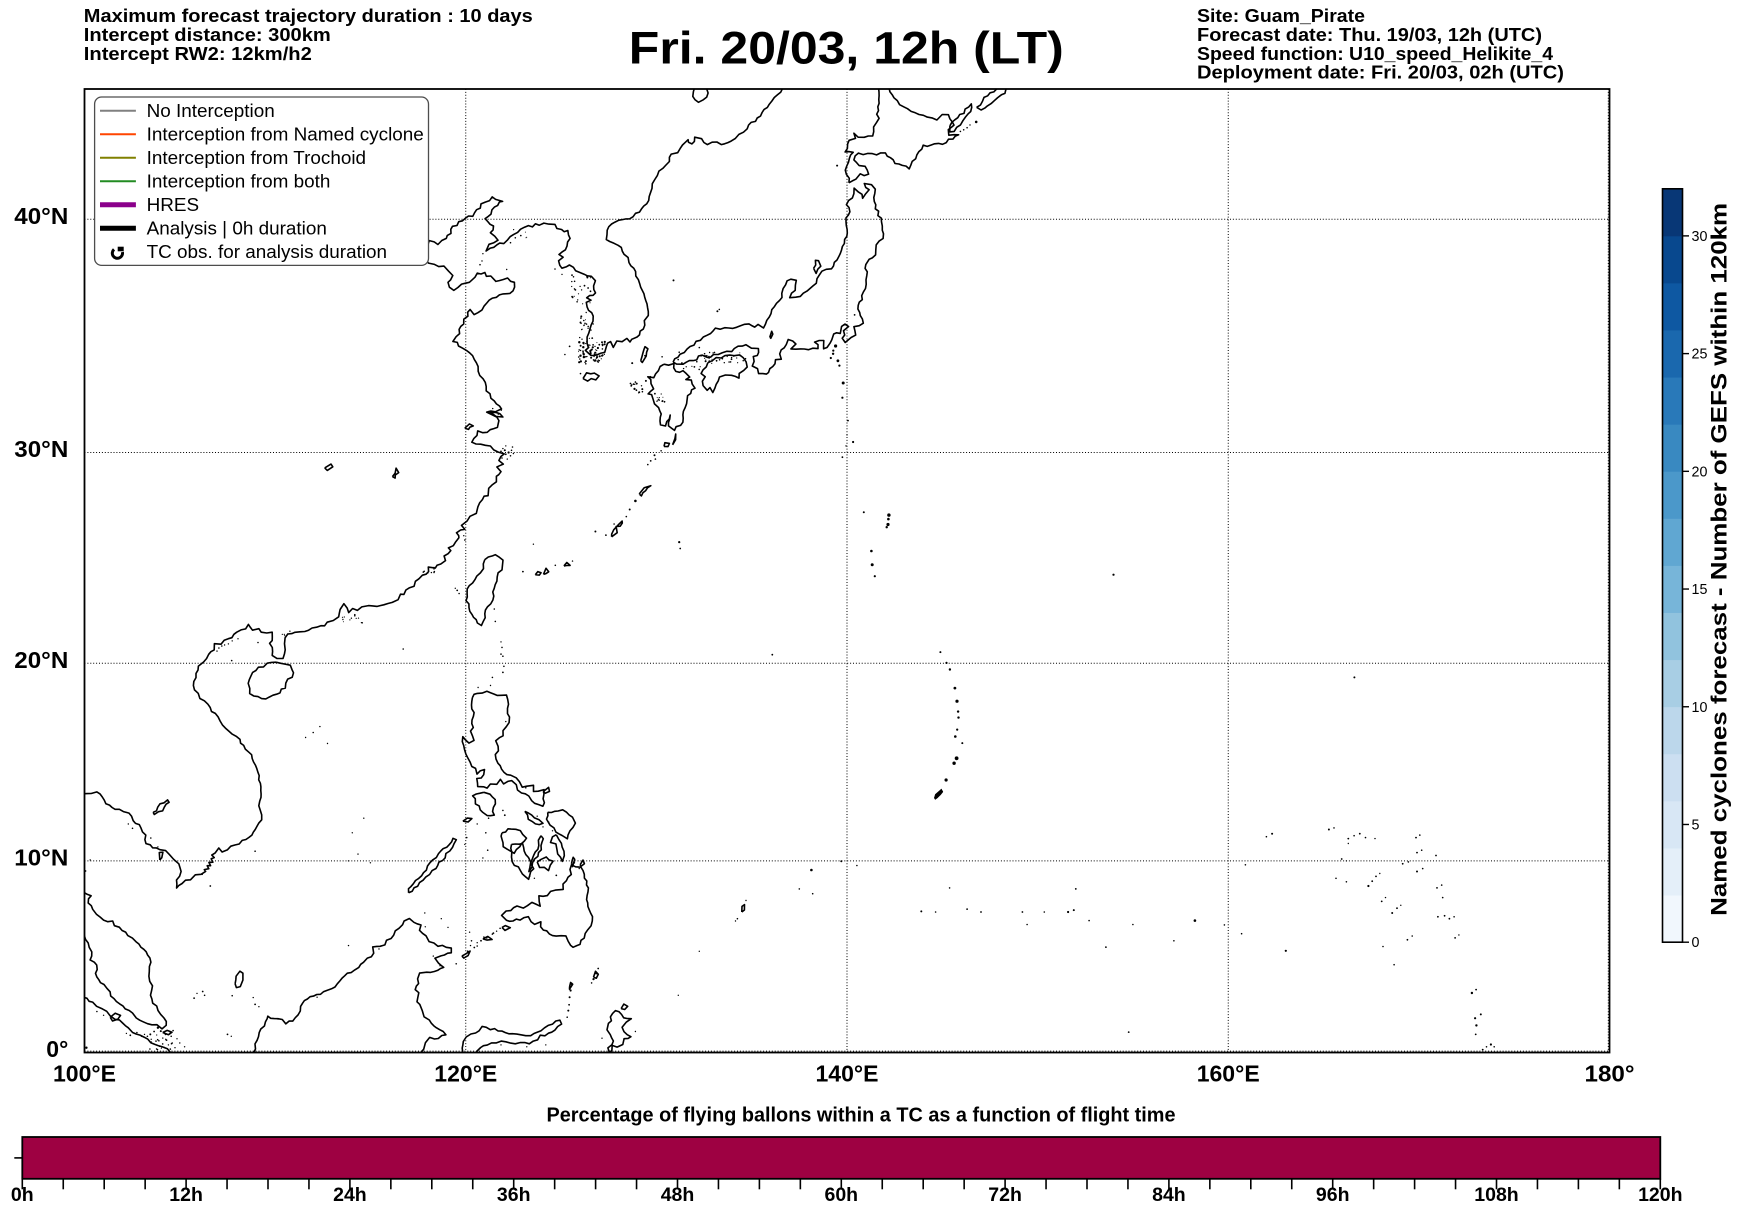 The height and width of the screenshot is (1213, 1748). I want to click on svg-text: Analysis | 0h duration, so click(237, 229).